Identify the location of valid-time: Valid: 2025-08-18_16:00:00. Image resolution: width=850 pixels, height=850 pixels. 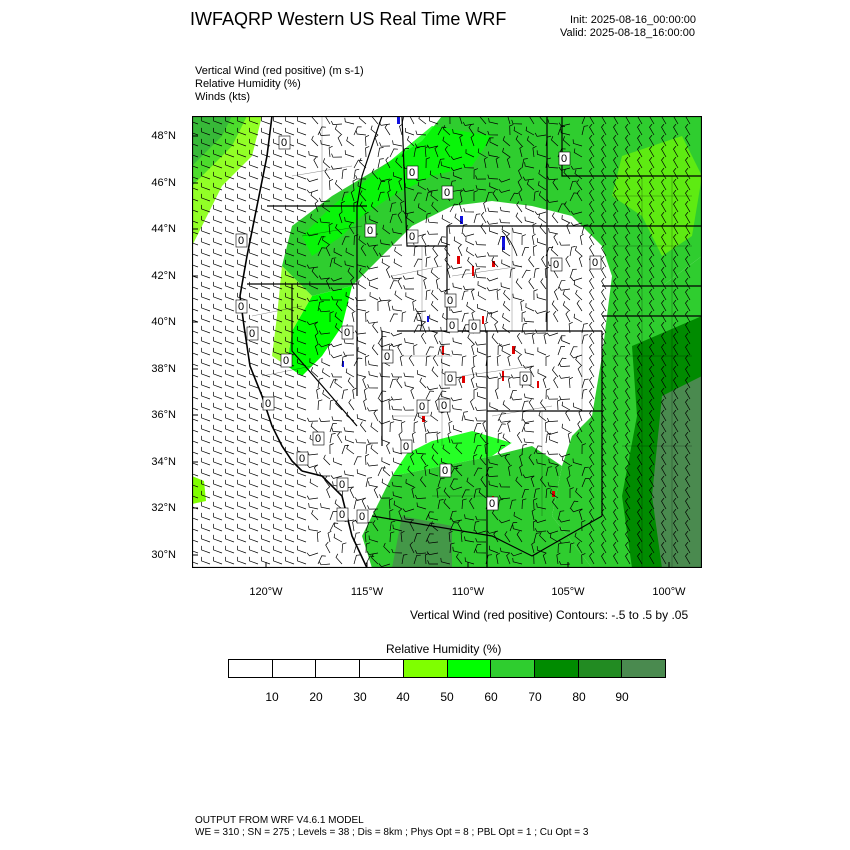
(627, 33).